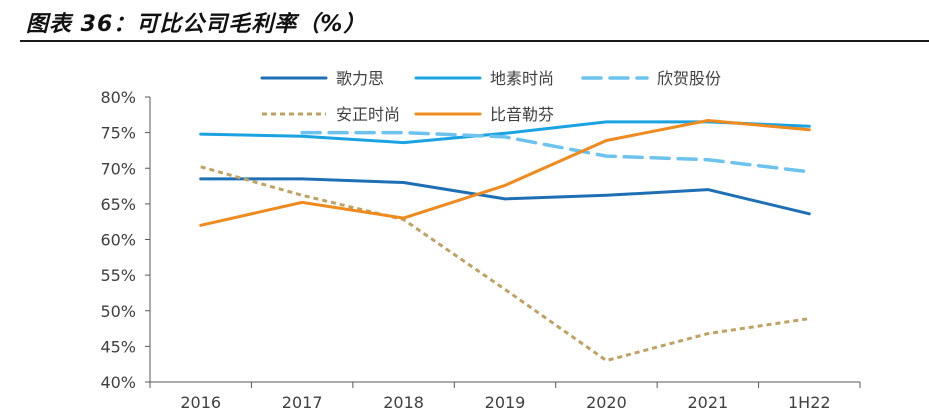 The width and height of the screenshot is (929, 413). Describe the element at coordinates (484, 78) in the screenshot. I see `legend-item-2: 地素时尚` at that location.